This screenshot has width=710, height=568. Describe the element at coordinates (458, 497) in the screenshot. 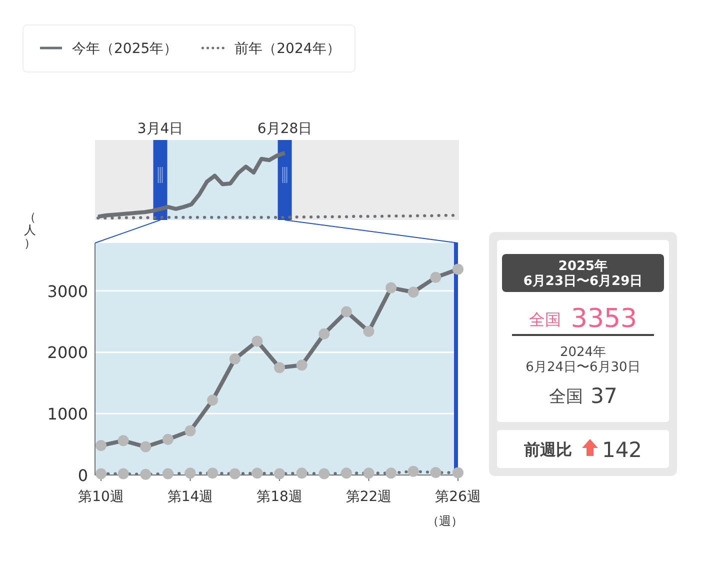

I see `x-tick-label: 第26週` at that location.